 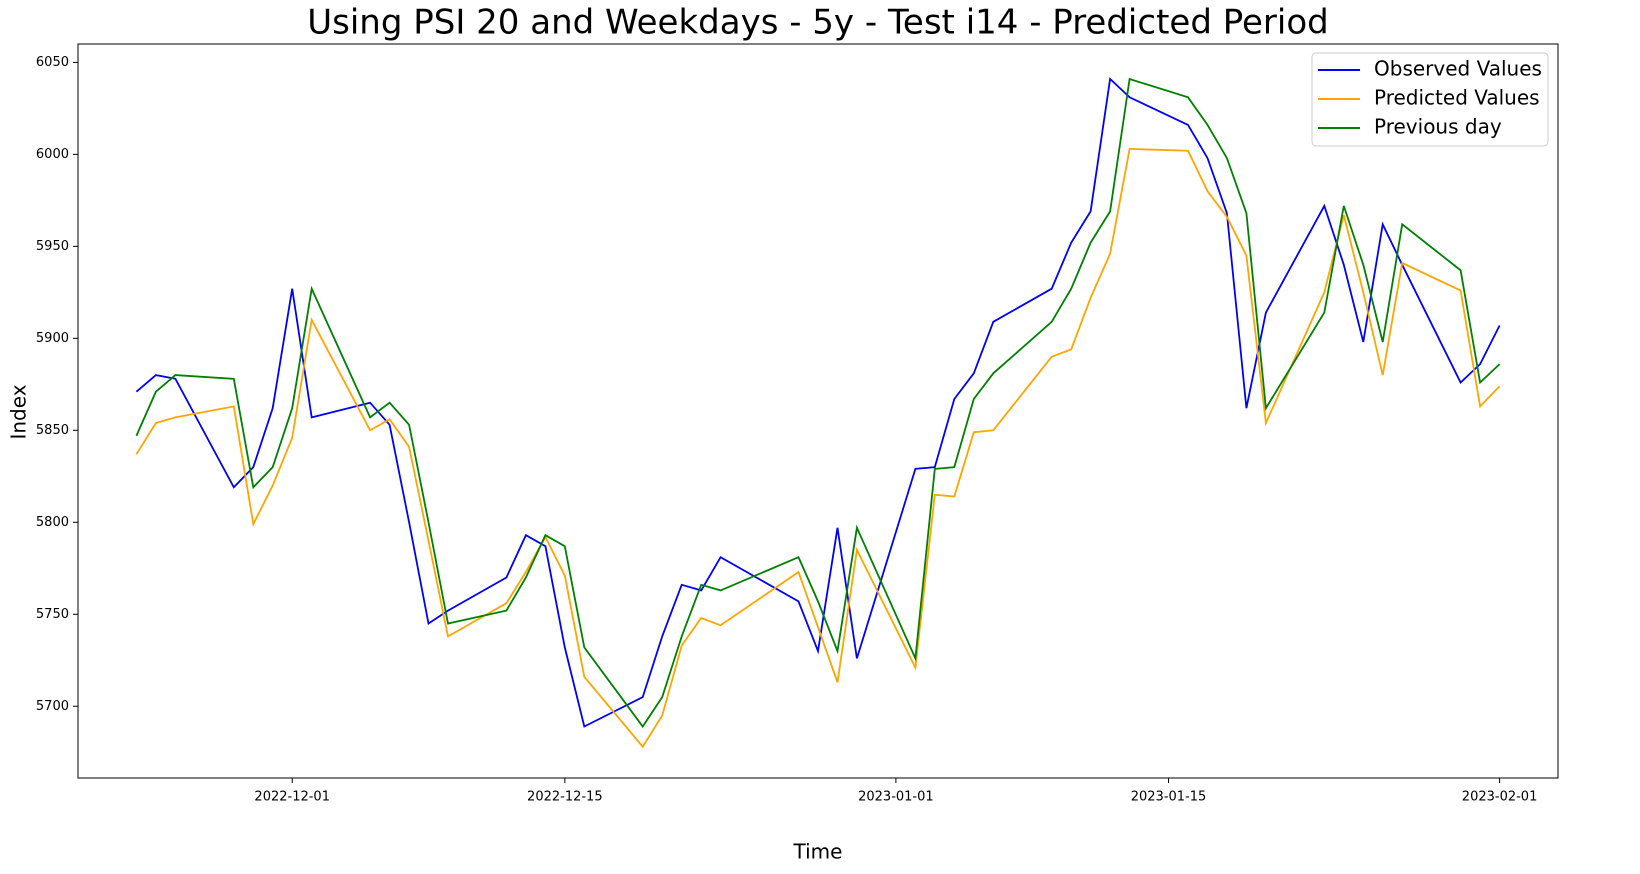 What do you see at coordinates (292, 797) in the screenshot?
I see `x-tick-label: 2022-12-01` at bounding box center [292, 797].